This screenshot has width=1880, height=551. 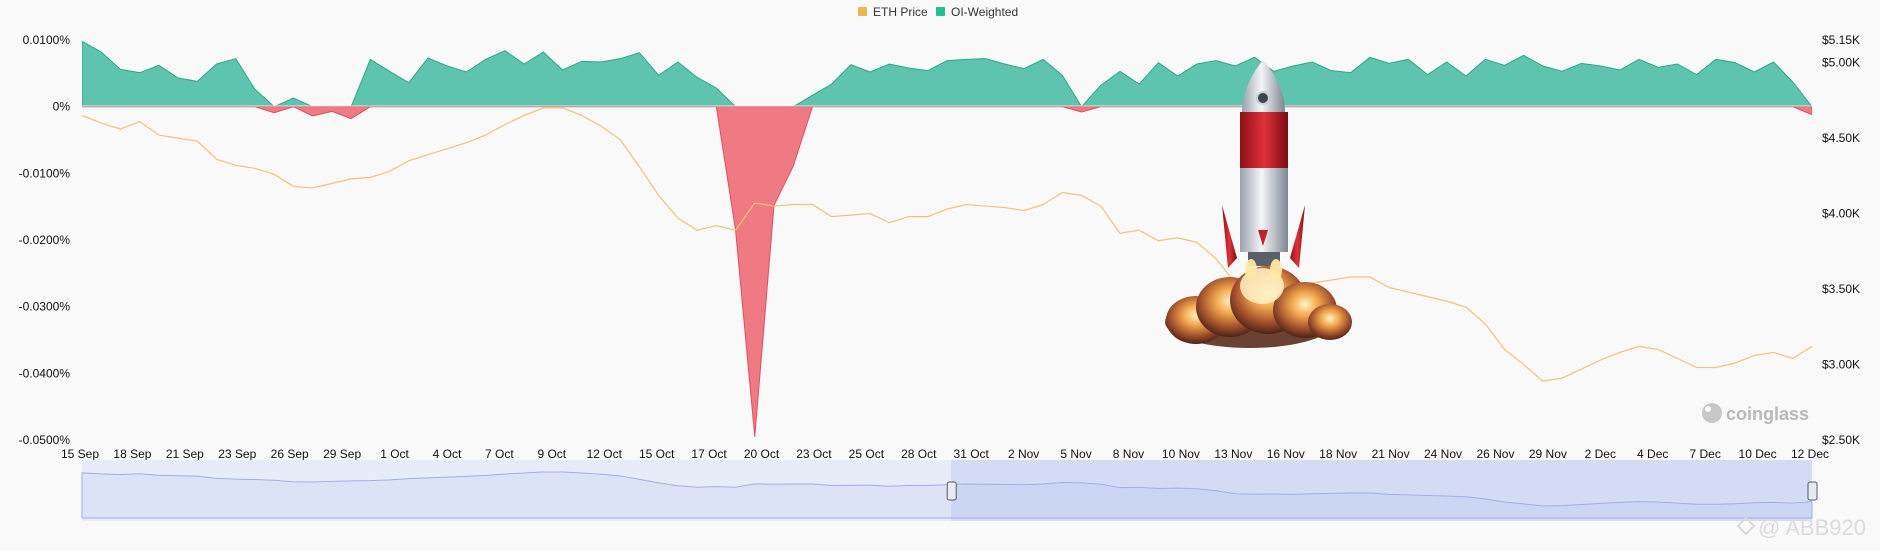 I want to click on x-tick-label: 23 Sep, so click(x=237, y=454).